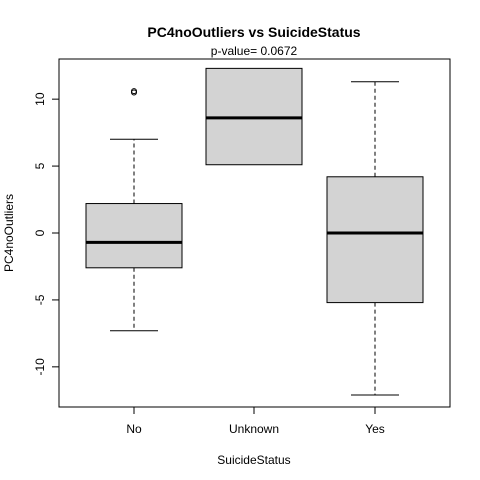  What do you see at coordinates (40, 232) in the screenshot?
I see `y-tick-label: 0` at bounding box center [40, 232].